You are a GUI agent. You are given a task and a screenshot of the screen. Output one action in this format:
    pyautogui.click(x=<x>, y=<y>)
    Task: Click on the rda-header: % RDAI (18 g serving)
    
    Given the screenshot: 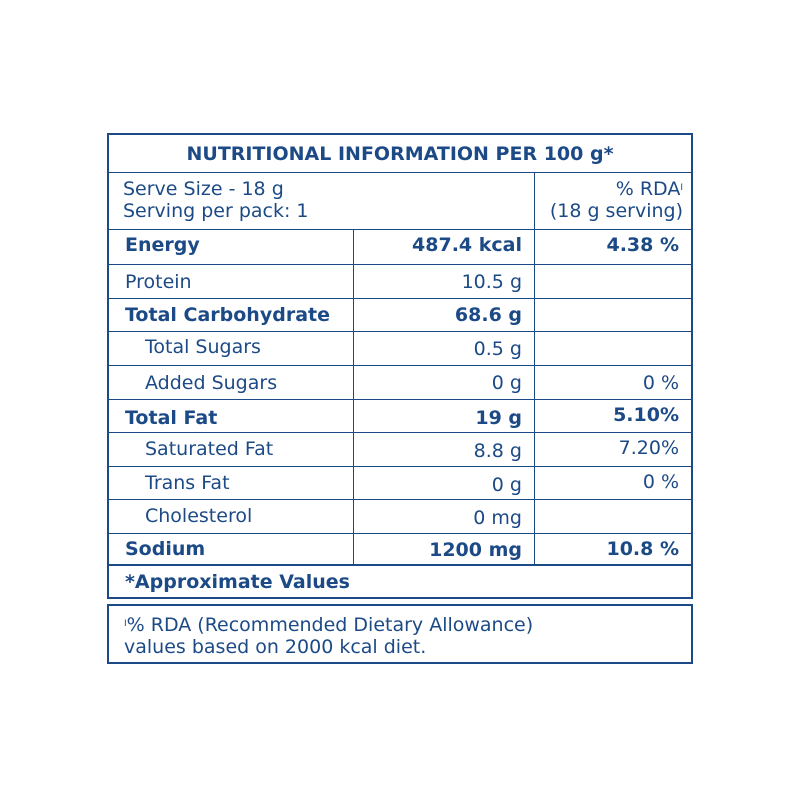 What is the action you would take?
    pyautogui.click(x=613, y=200)
    